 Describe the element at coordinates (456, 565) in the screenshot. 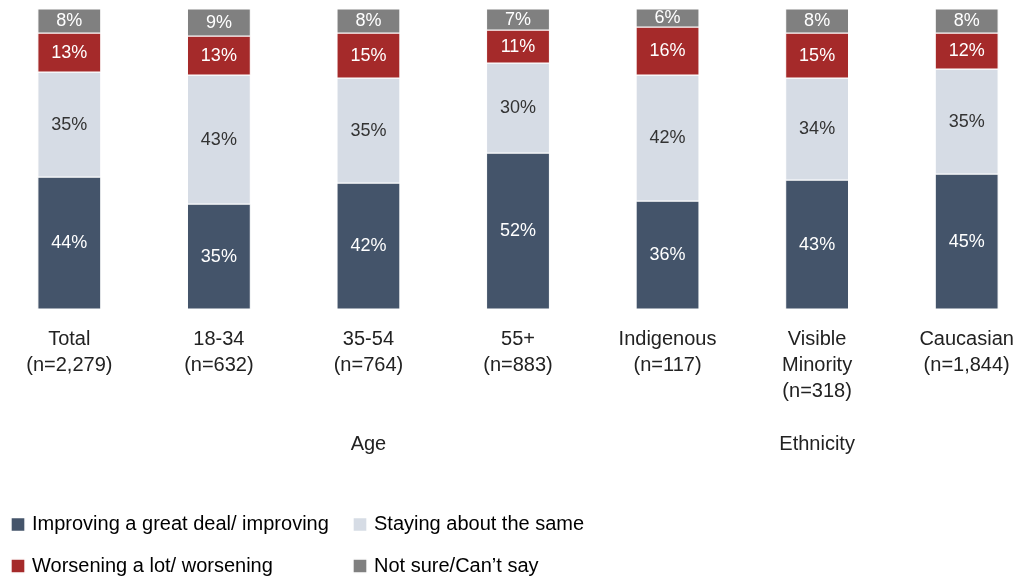

I see `legend-label: Not sure/Can’t say` at that location.